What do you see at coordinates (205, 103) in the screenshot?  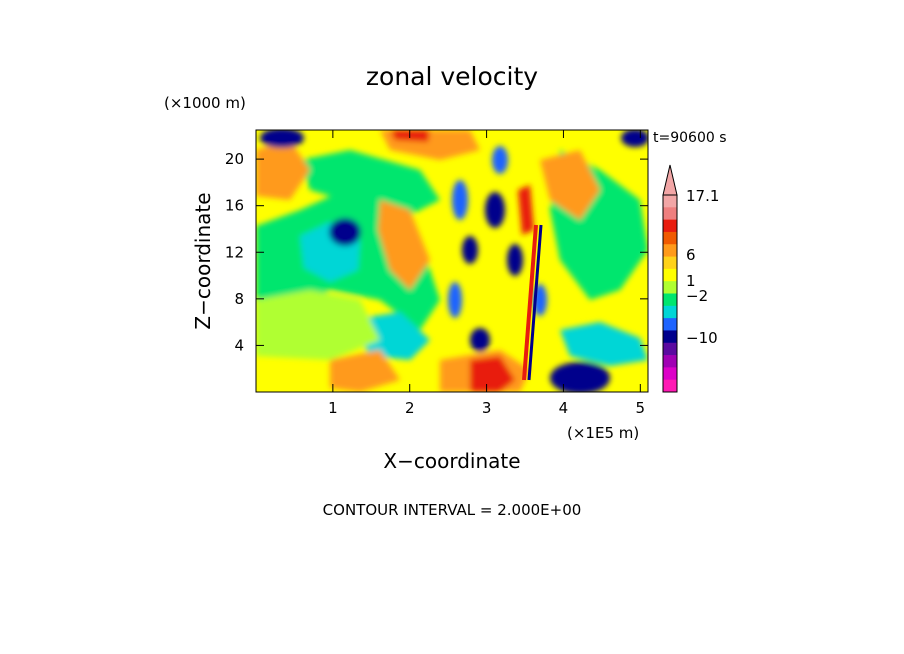 I see `y-unit-label: (×1000 m)` at bounding box center [205, 103].